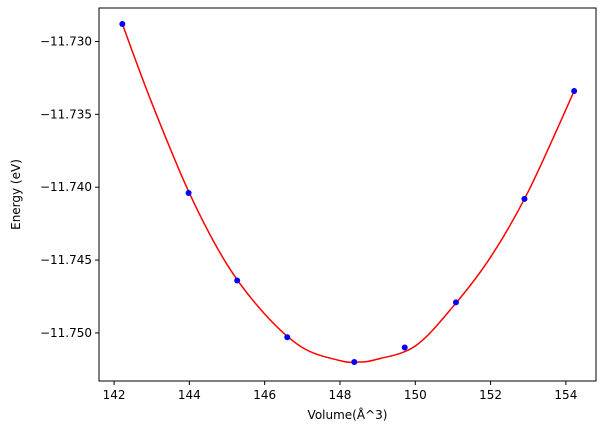  I want to click on y-axis-ticks: −11.730 −11.735 −11.740 −11.745 −11.750, so click(69, 187).